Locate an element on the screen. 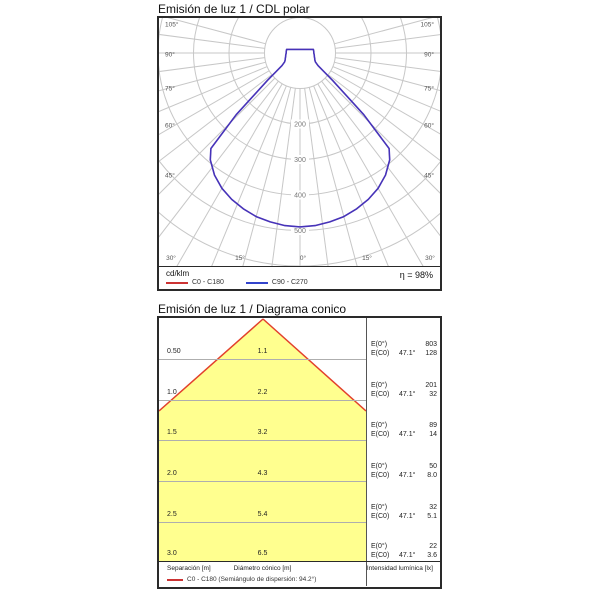  angle-label-left: 90° is located at coordinates (170, 55).